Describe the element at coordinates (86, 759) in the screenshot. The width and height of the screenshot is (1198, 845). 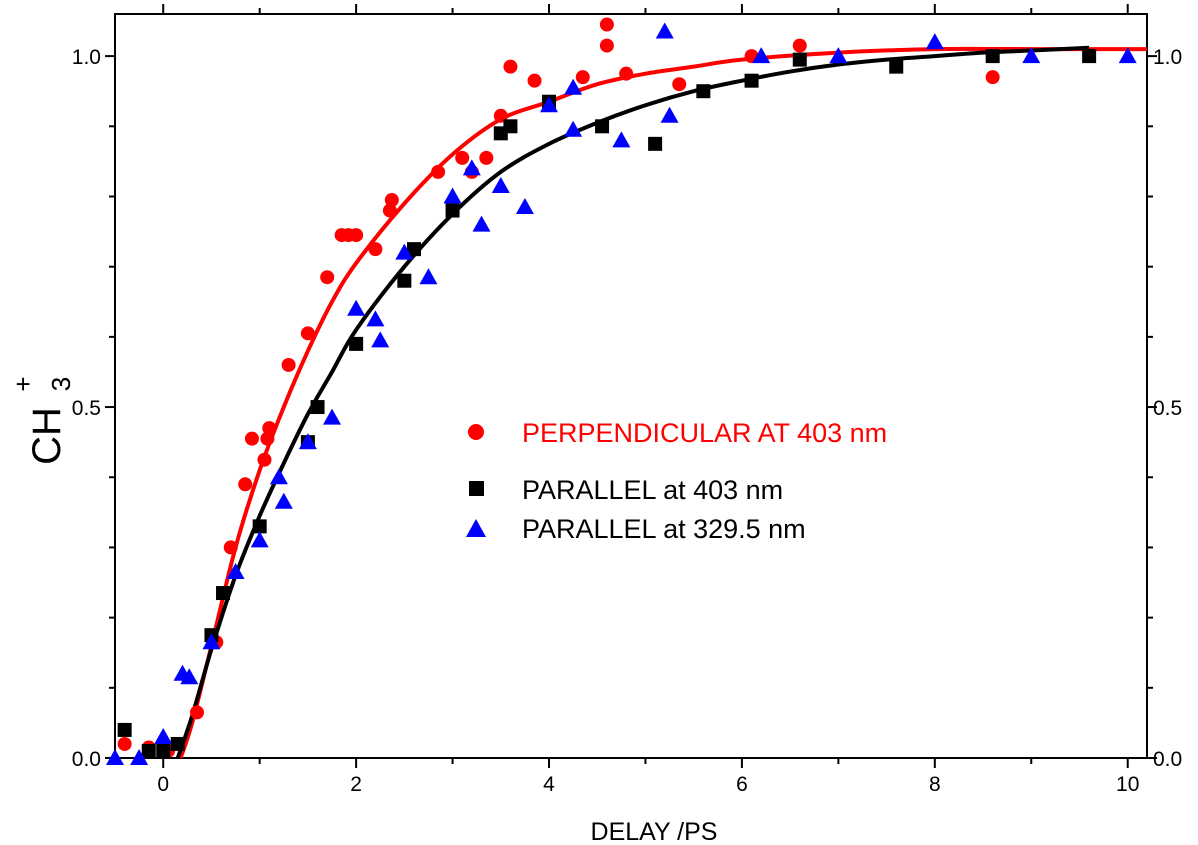
I see `y-tick-label-left: 0.0` at that location.